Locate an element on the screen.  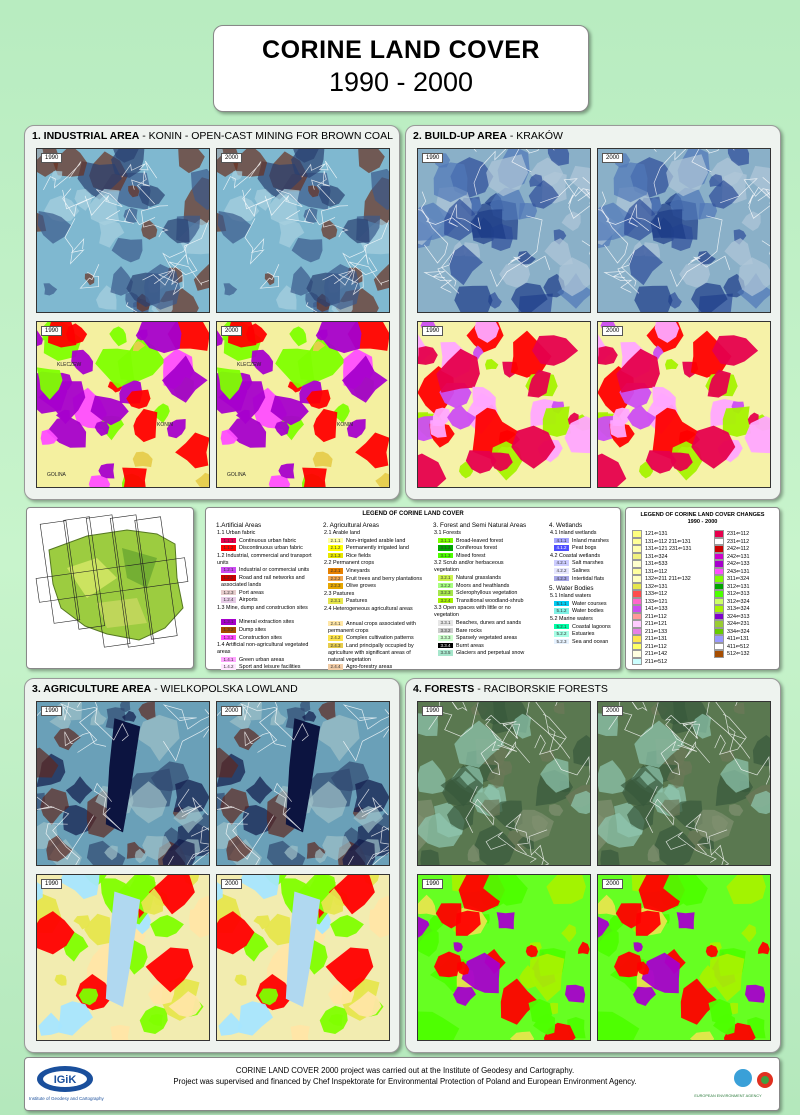
place-label: KLECZEW is located at coordinates (69, 365).